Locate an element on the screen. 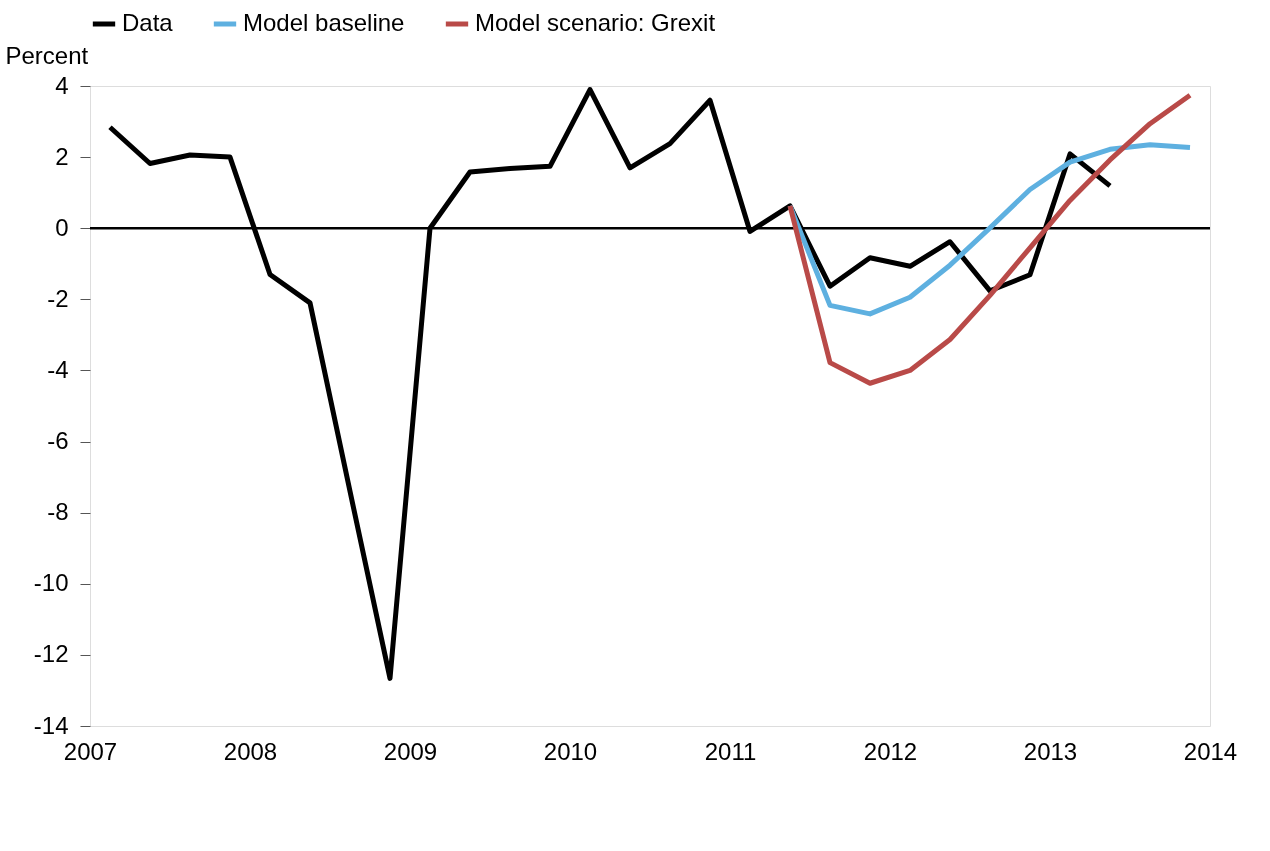 The width and height of the screenshot is (1270, 851). y-tick-label: -10 is located at coordinates (51, 583).